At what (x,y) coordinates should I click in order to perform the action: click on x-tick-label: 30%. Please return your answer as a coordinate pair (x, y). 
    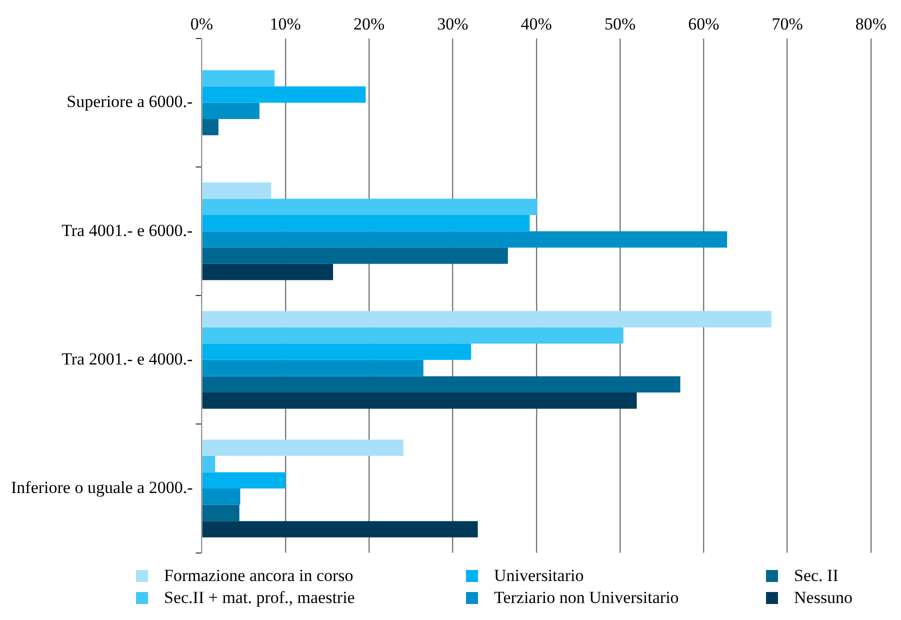
    Looking at the image, I should click on (452, 24).